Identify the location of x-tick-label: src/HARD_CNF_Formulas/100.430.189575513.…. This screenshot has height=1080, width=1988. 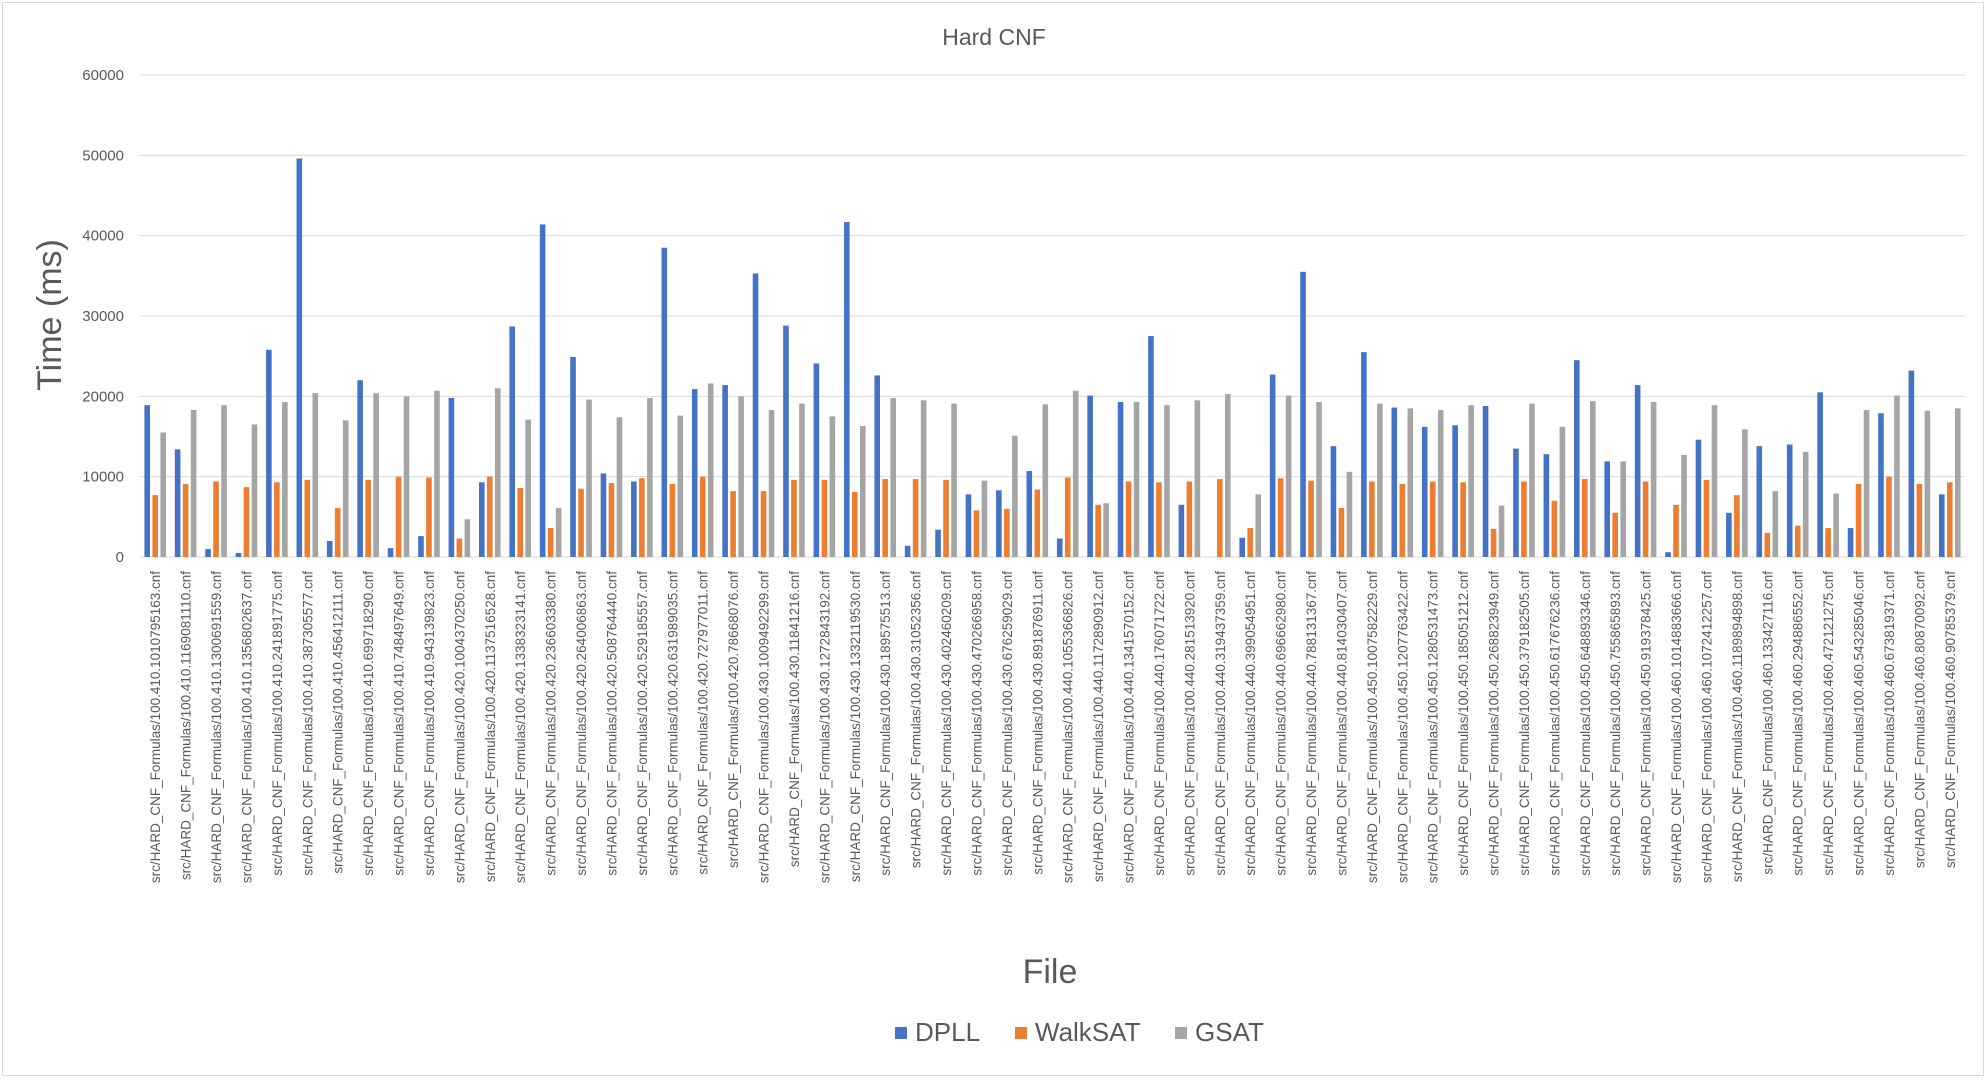
(885, 723).